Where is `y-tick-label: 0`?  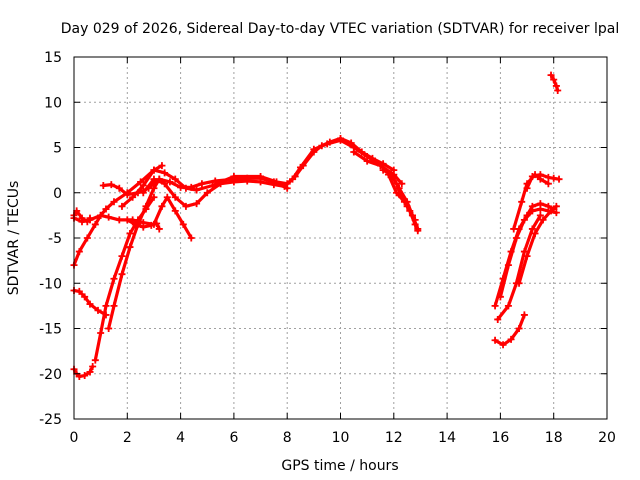
y-tick-label: 0 is located at coordinates (57, 194).